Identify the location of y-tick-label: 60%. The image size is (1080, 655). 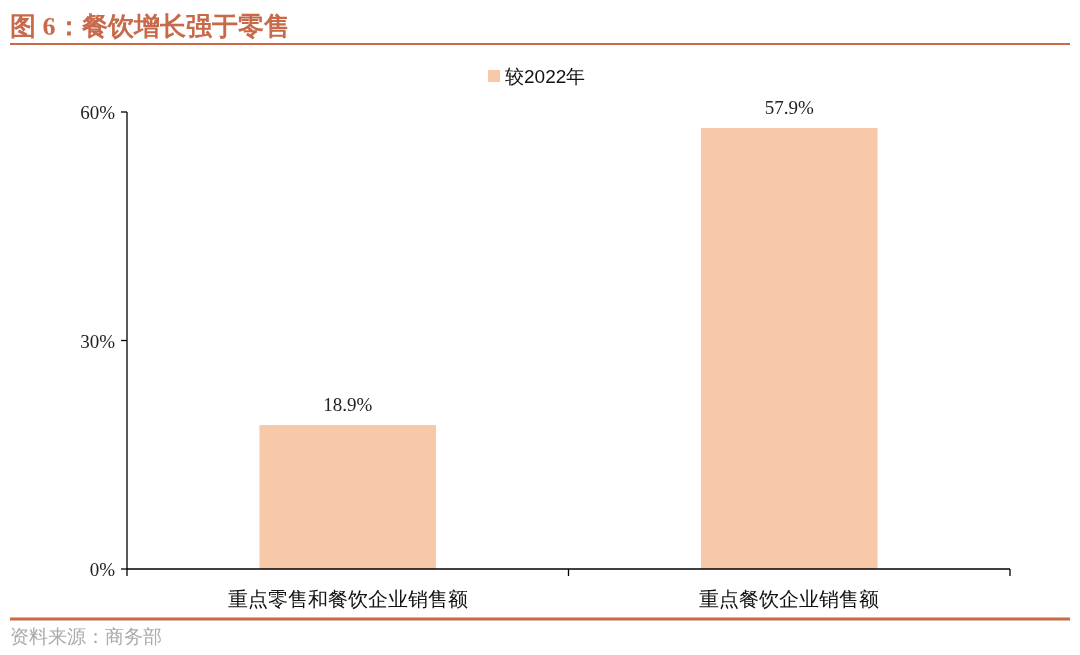
(98, 112).